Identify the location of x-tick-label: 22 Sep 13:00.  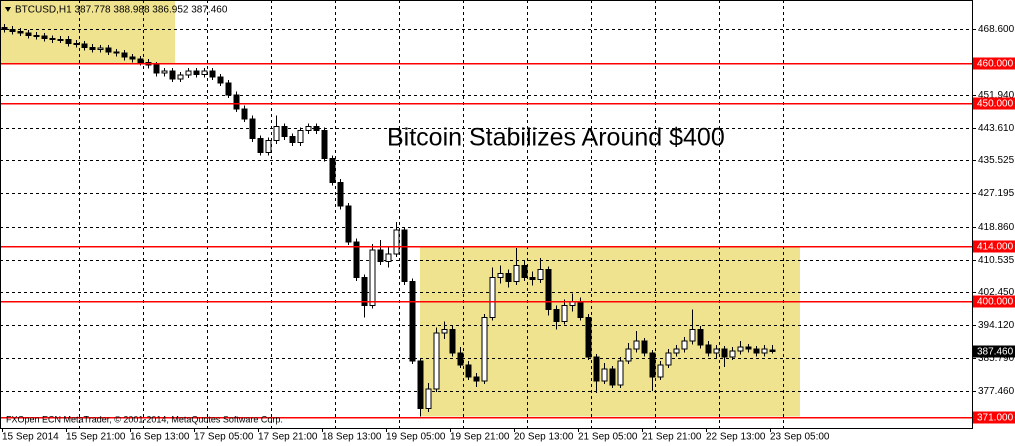
(736, 437).